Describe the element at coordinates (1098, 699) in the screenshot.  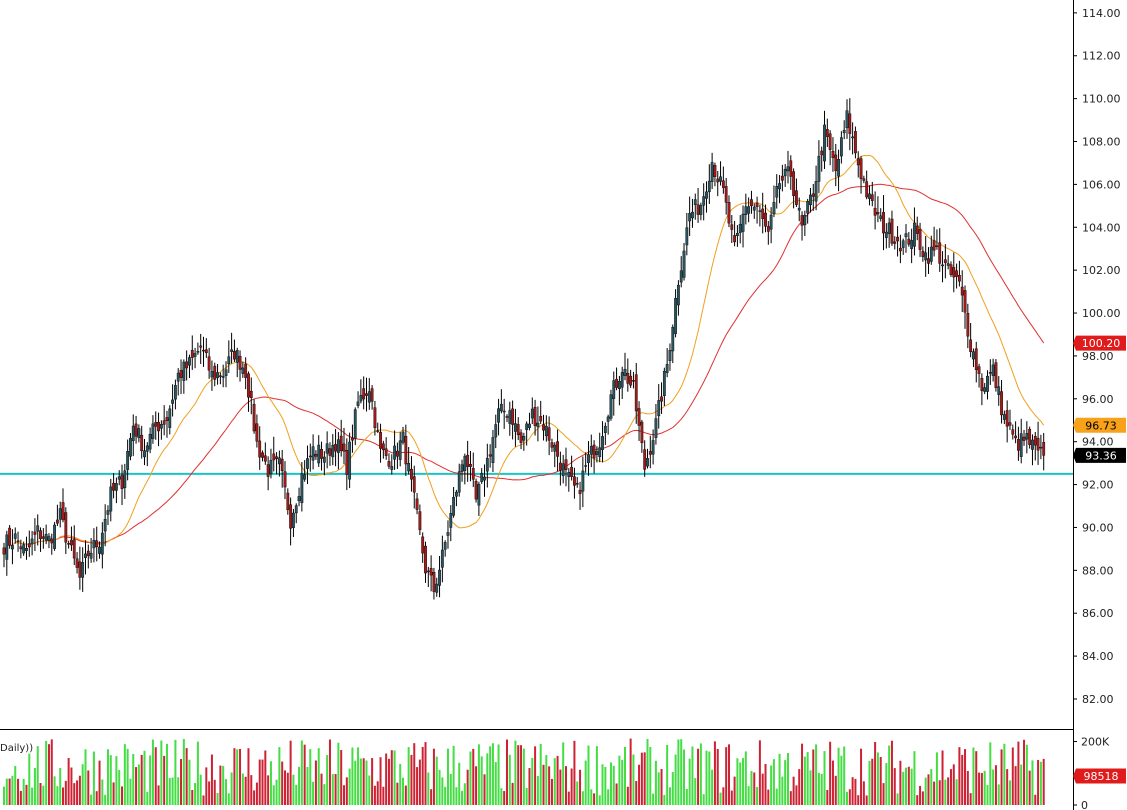
I see `price-tick-label: 82.00` at that location.